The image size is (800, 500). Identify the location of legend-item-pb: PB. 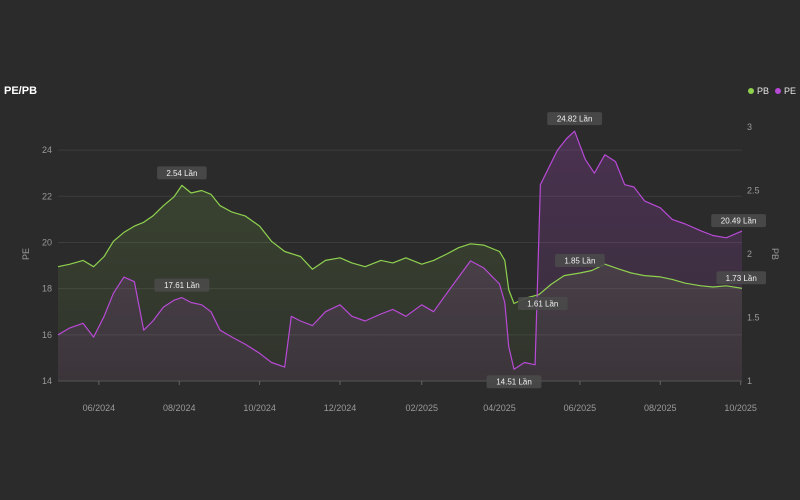
(758, 91).